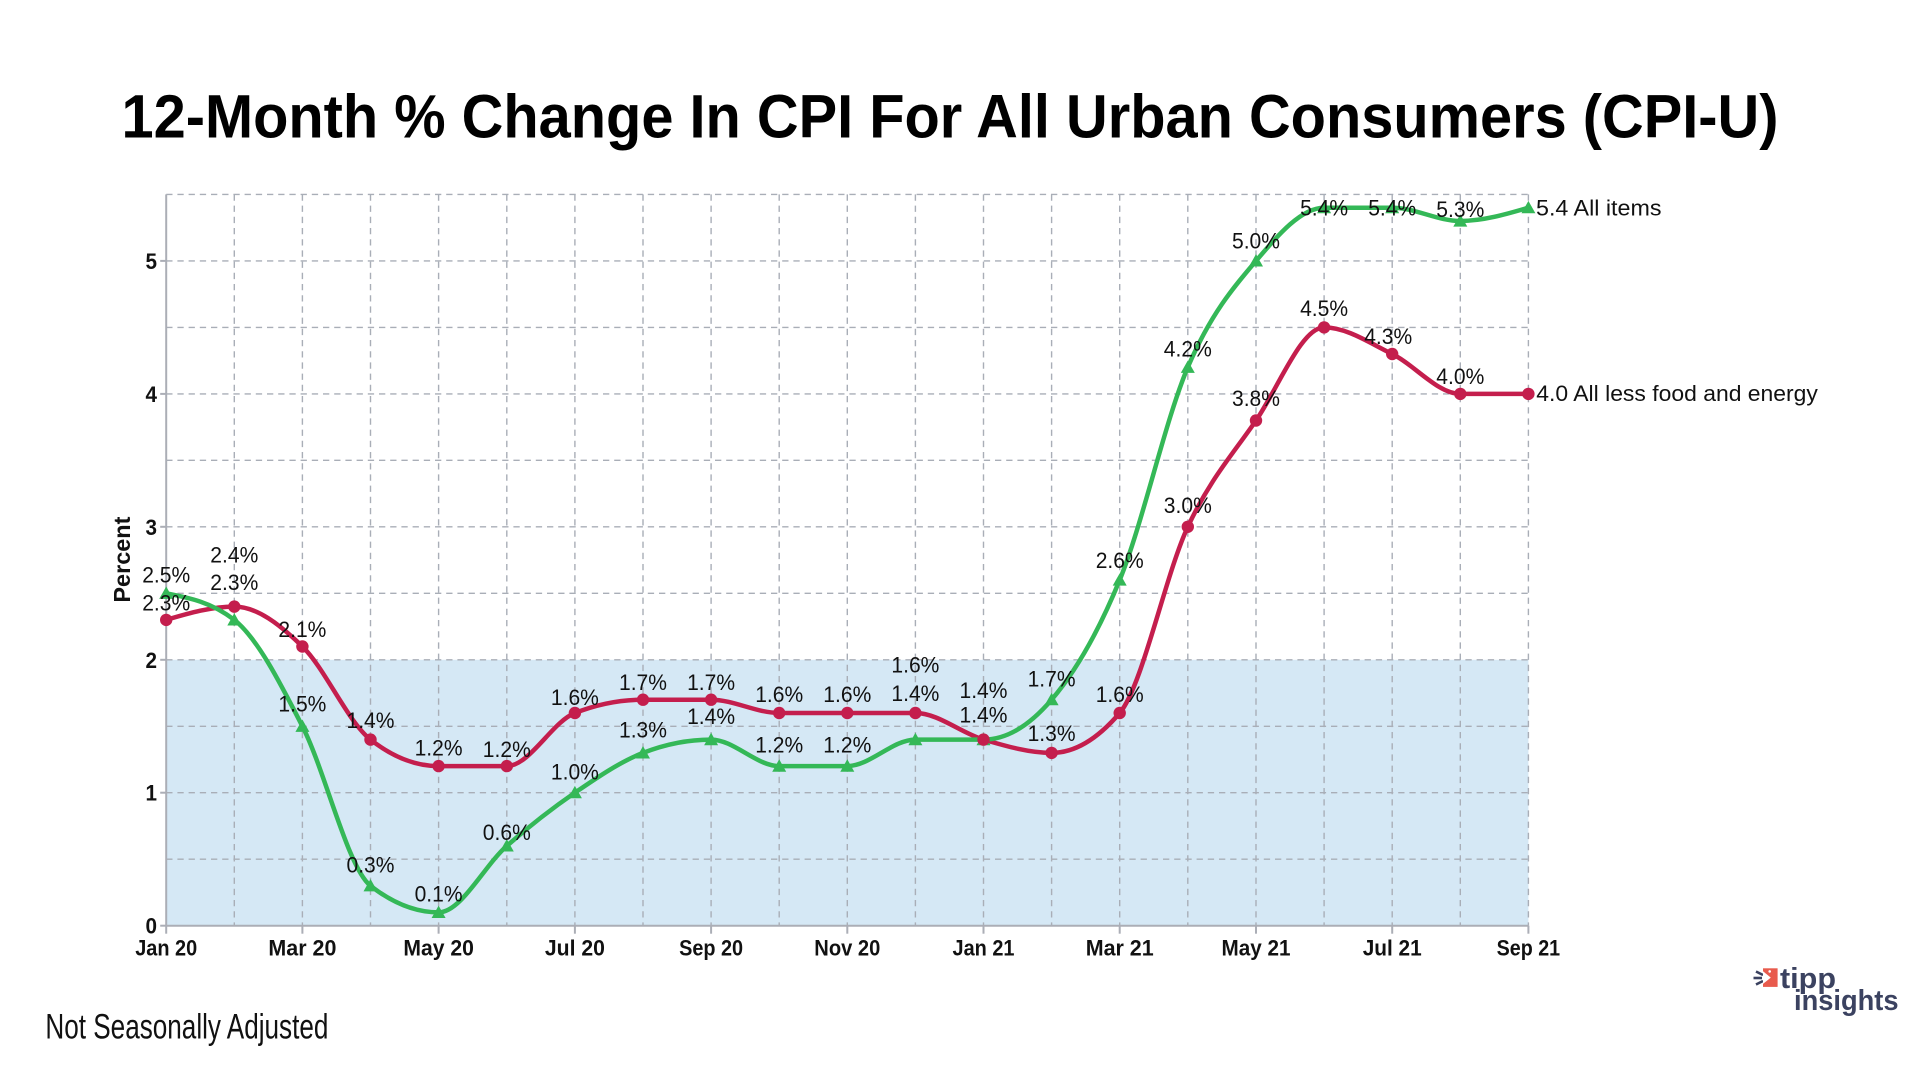 This screenshot has width=1920, height=1085. Describe the element at coordinates (152, 926) in the screenshot. I see `svg-text: 0` at that location.